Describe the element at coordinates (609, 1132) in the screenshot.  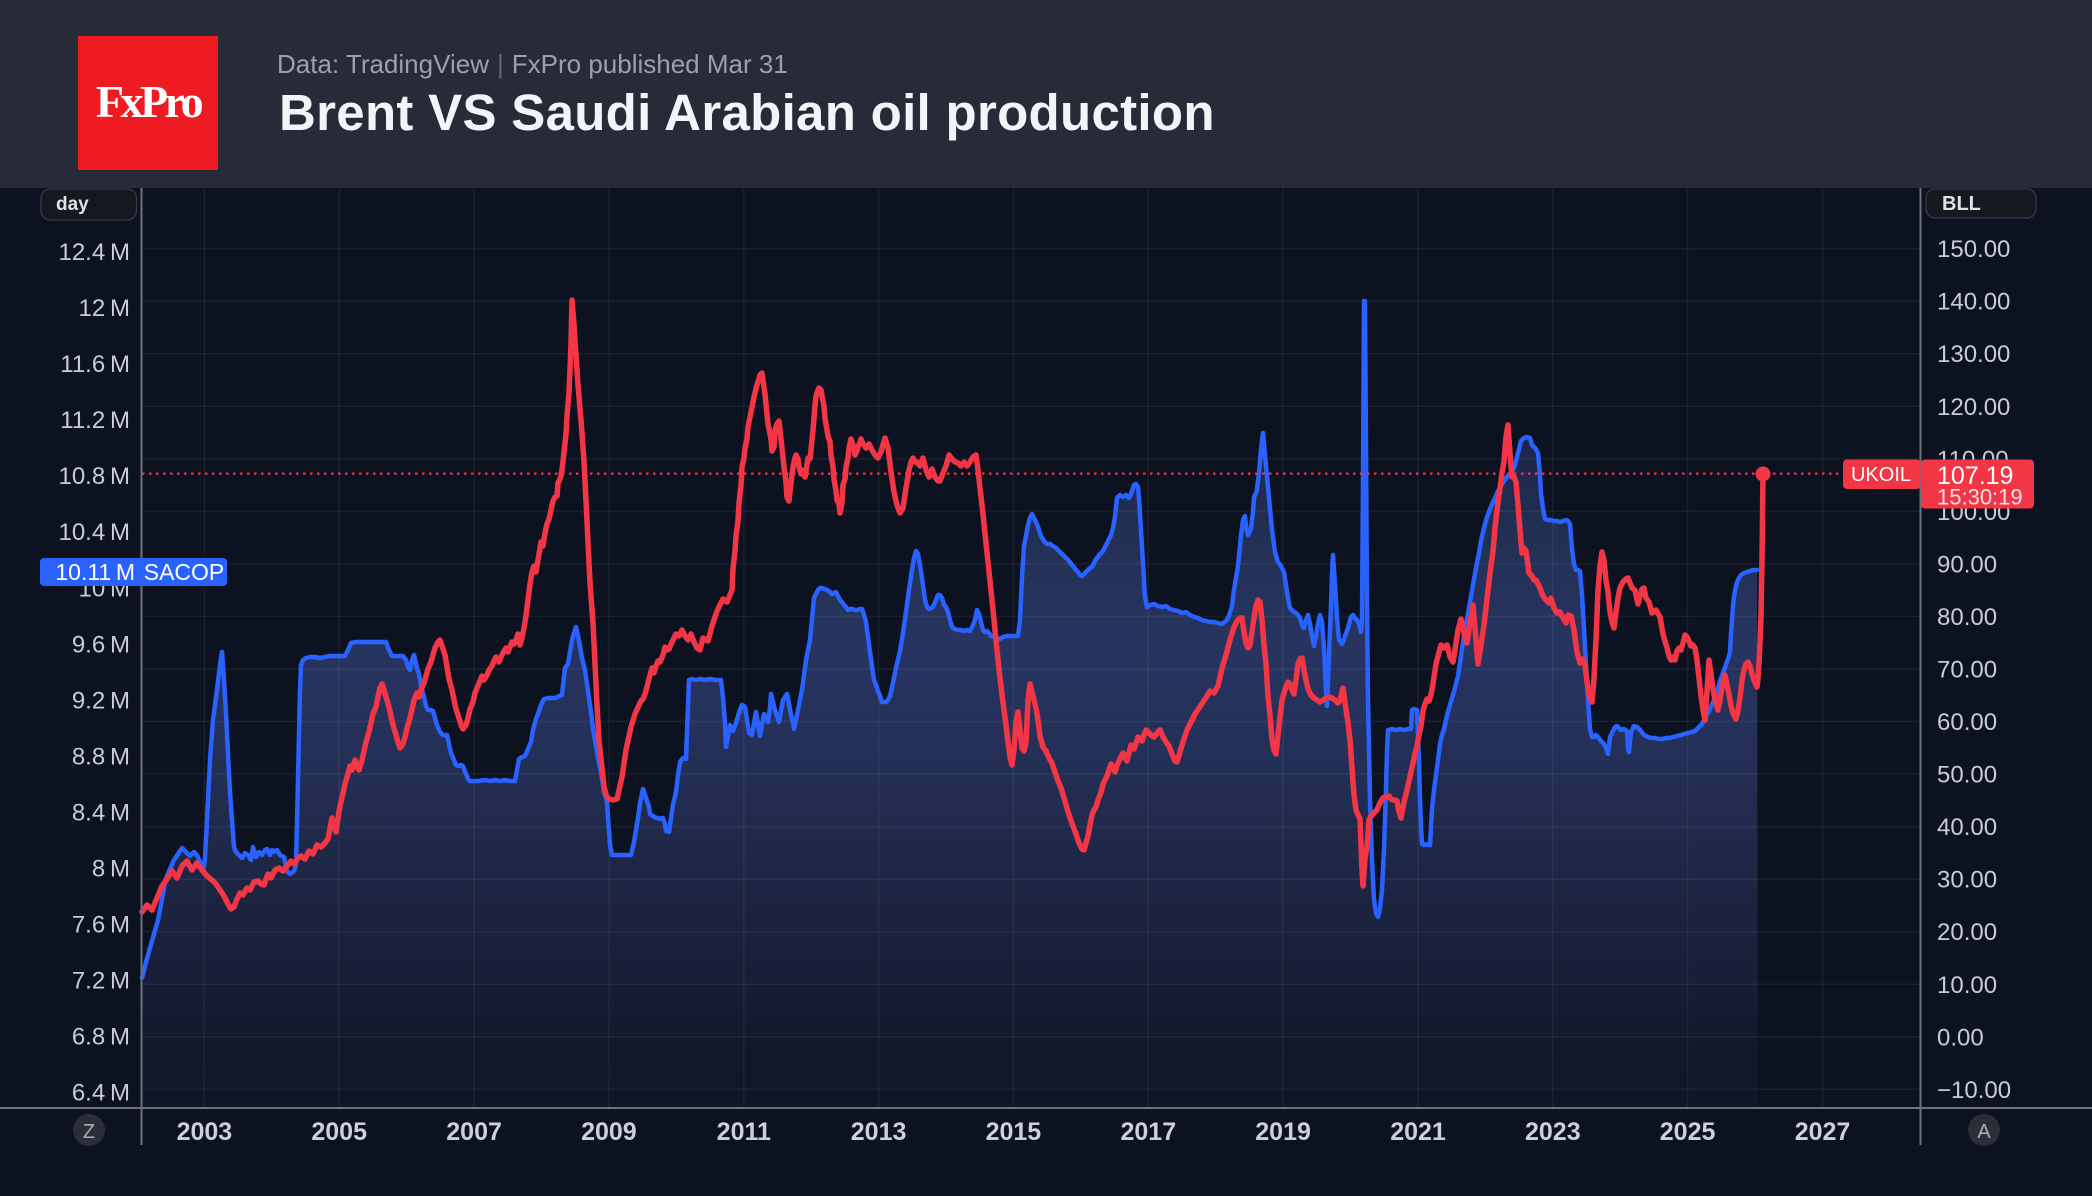
I see `svg-text: 2009` at that location.